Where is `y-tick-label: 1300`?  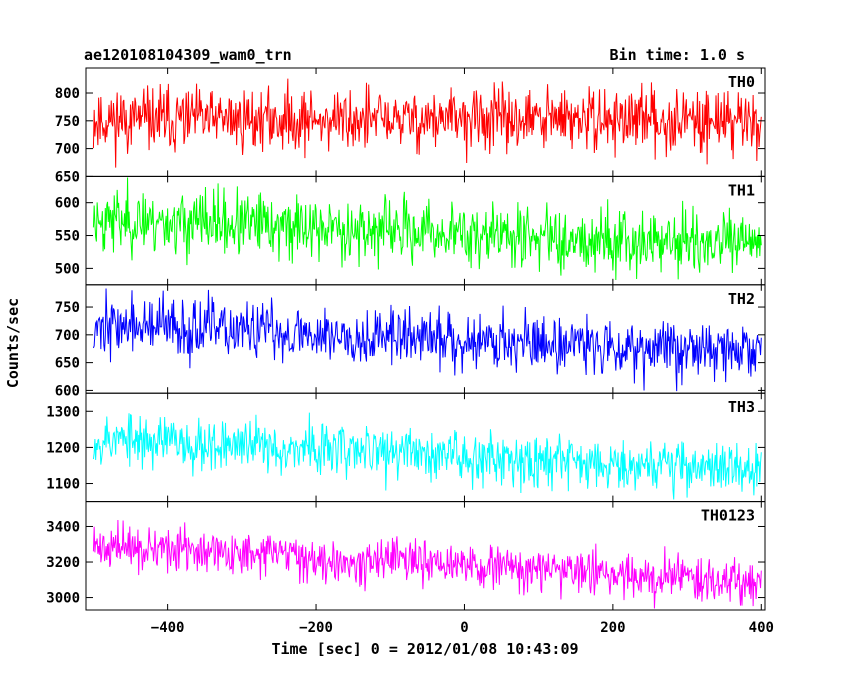
y-tick-label: 1300 is located at coordinates (63, 412).